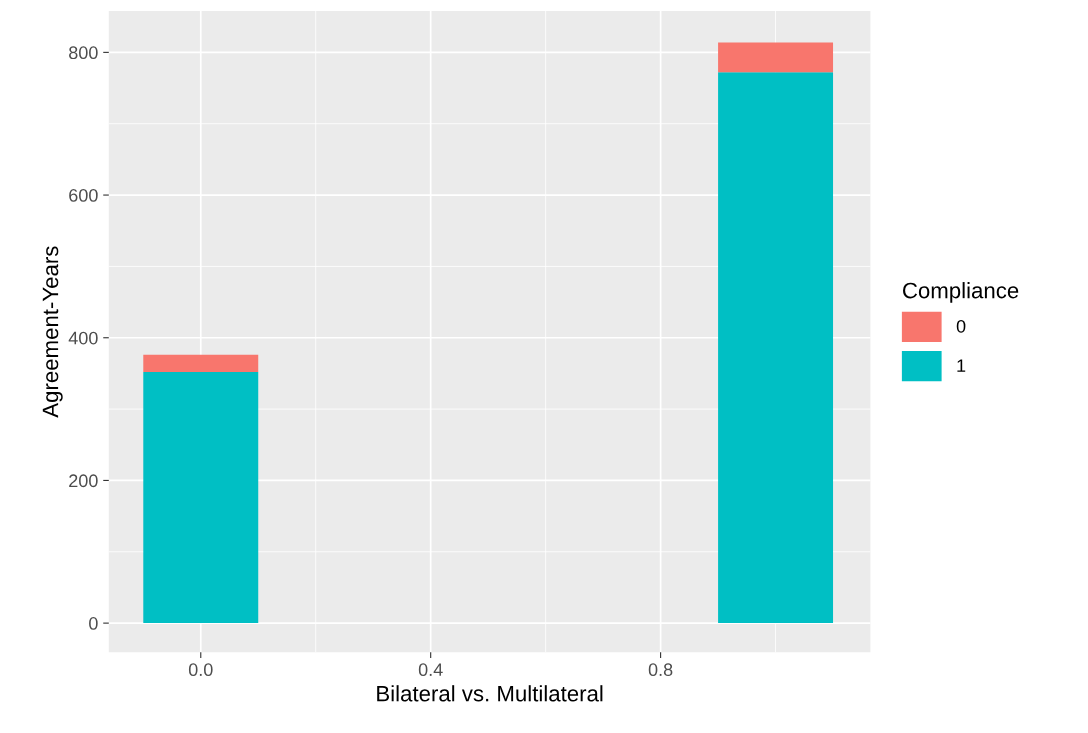 The height and width of the screenshot is (733, 1088). What do you see at coordinates (961, 326) in the screenshot?
I see `legend-label: 0` at bounding box center [961, 326].